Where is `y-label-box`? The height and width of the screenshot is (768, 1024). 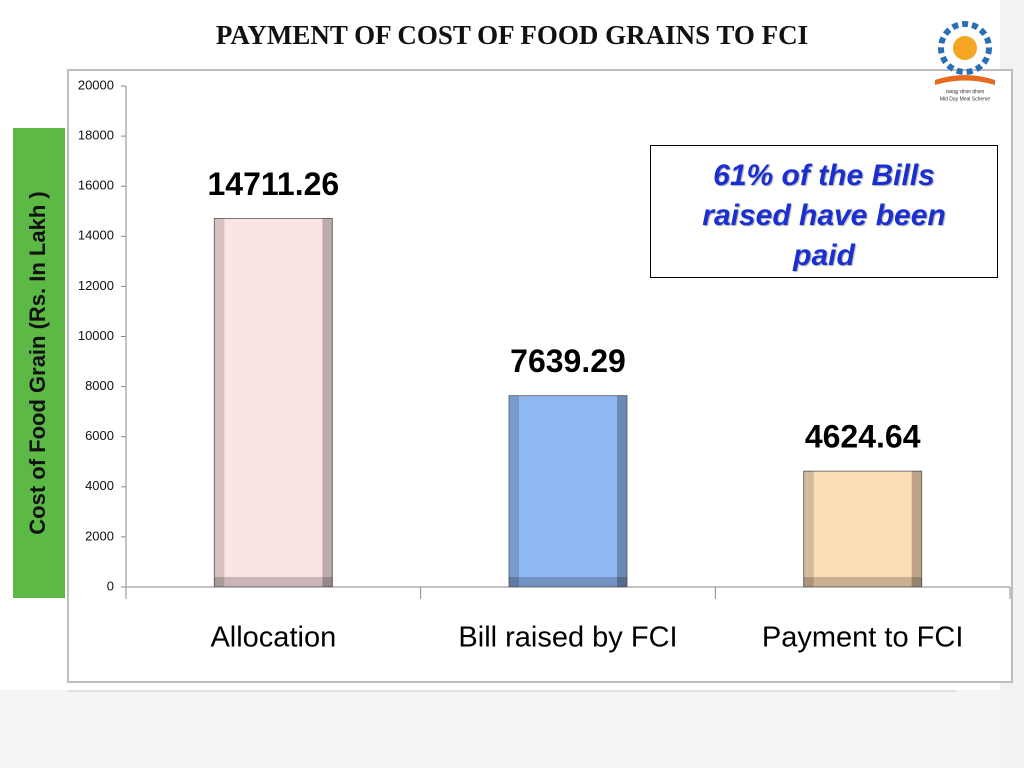
y-label-box is located at coordinates (39, 363).